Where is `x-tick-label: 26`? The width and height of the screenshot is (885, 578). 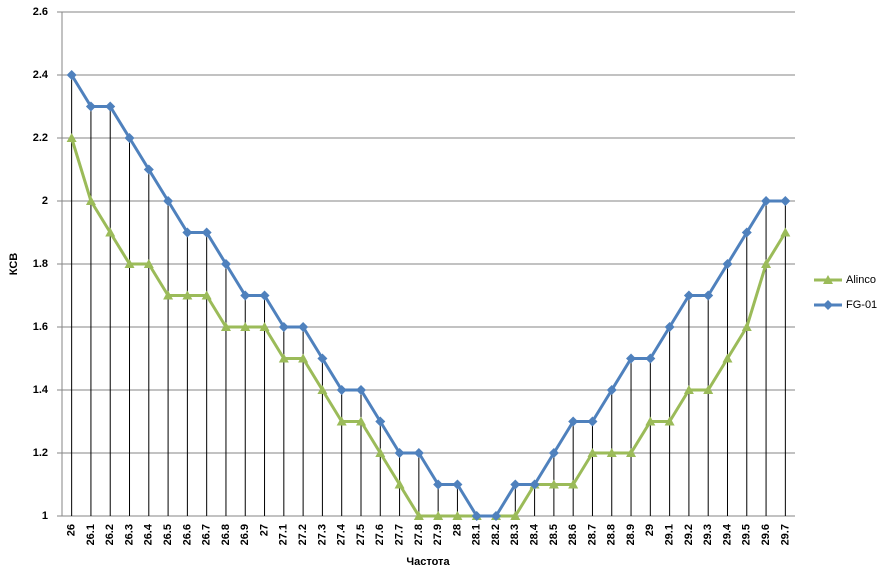 x-tick-label: 26 is located at coordinates (72, 530).